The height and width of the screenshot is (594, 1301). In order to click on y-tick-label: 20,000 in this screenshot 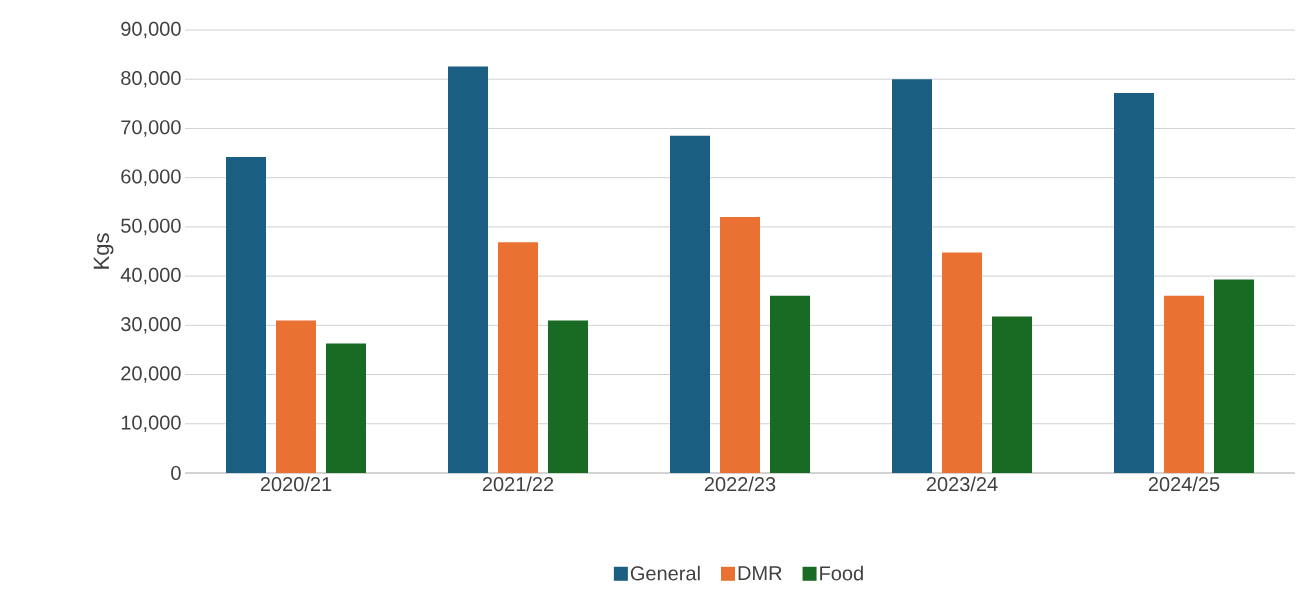, I will do `click(151, 374)`.